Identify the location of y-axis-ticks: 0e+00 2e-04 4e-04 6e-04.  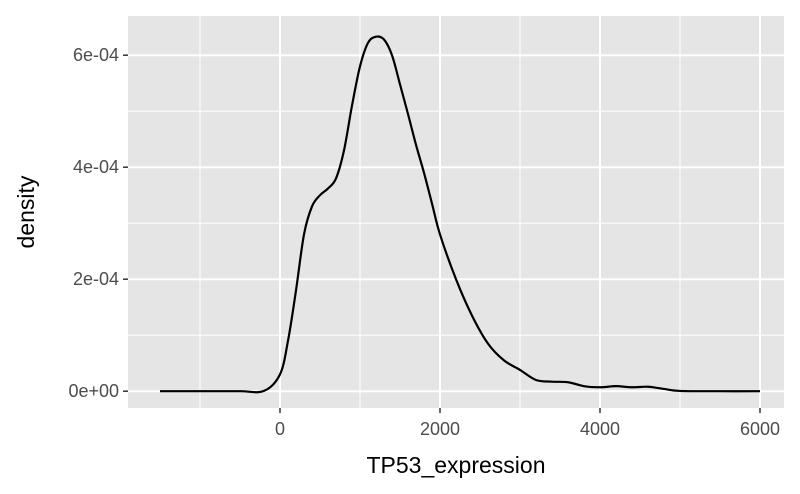
(98, 223).